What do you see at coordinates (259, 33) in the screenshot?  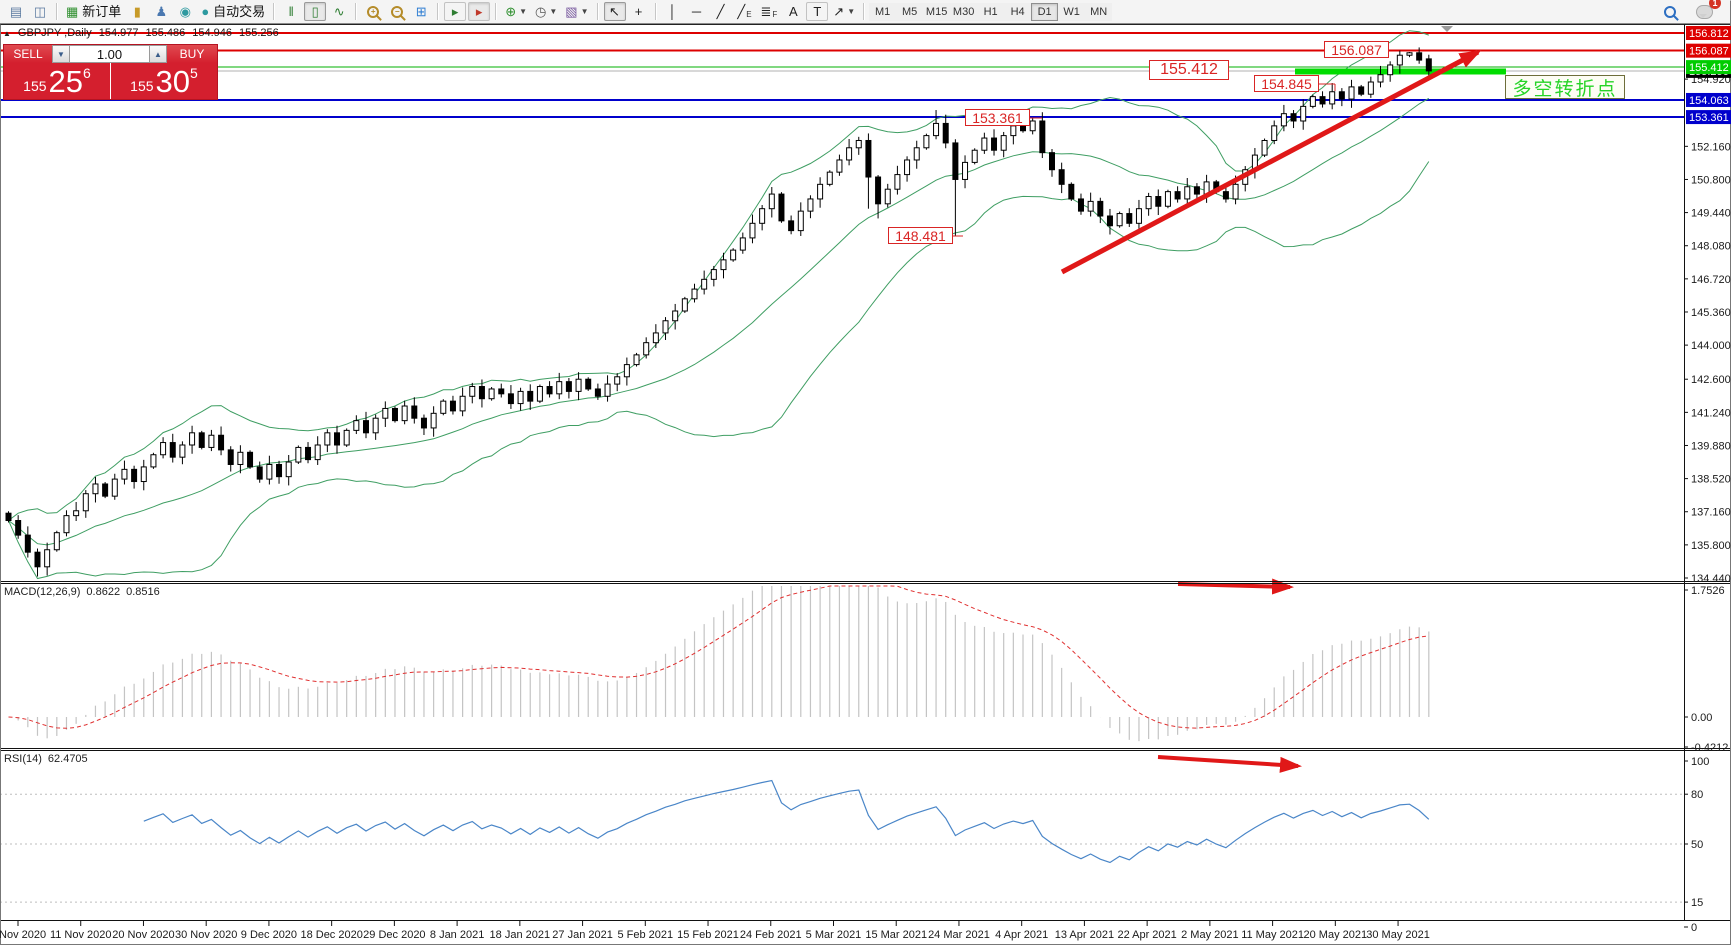 I see `ohlc-close: 155.256` at bounding box center [259, 33].